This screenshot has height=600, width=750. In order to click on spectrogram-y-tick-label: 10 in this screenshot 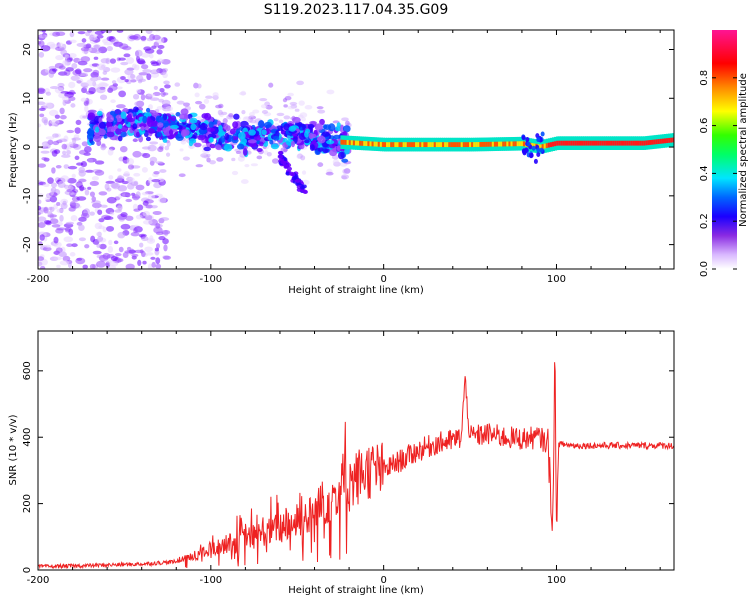, I will do `click(27, 98)`.